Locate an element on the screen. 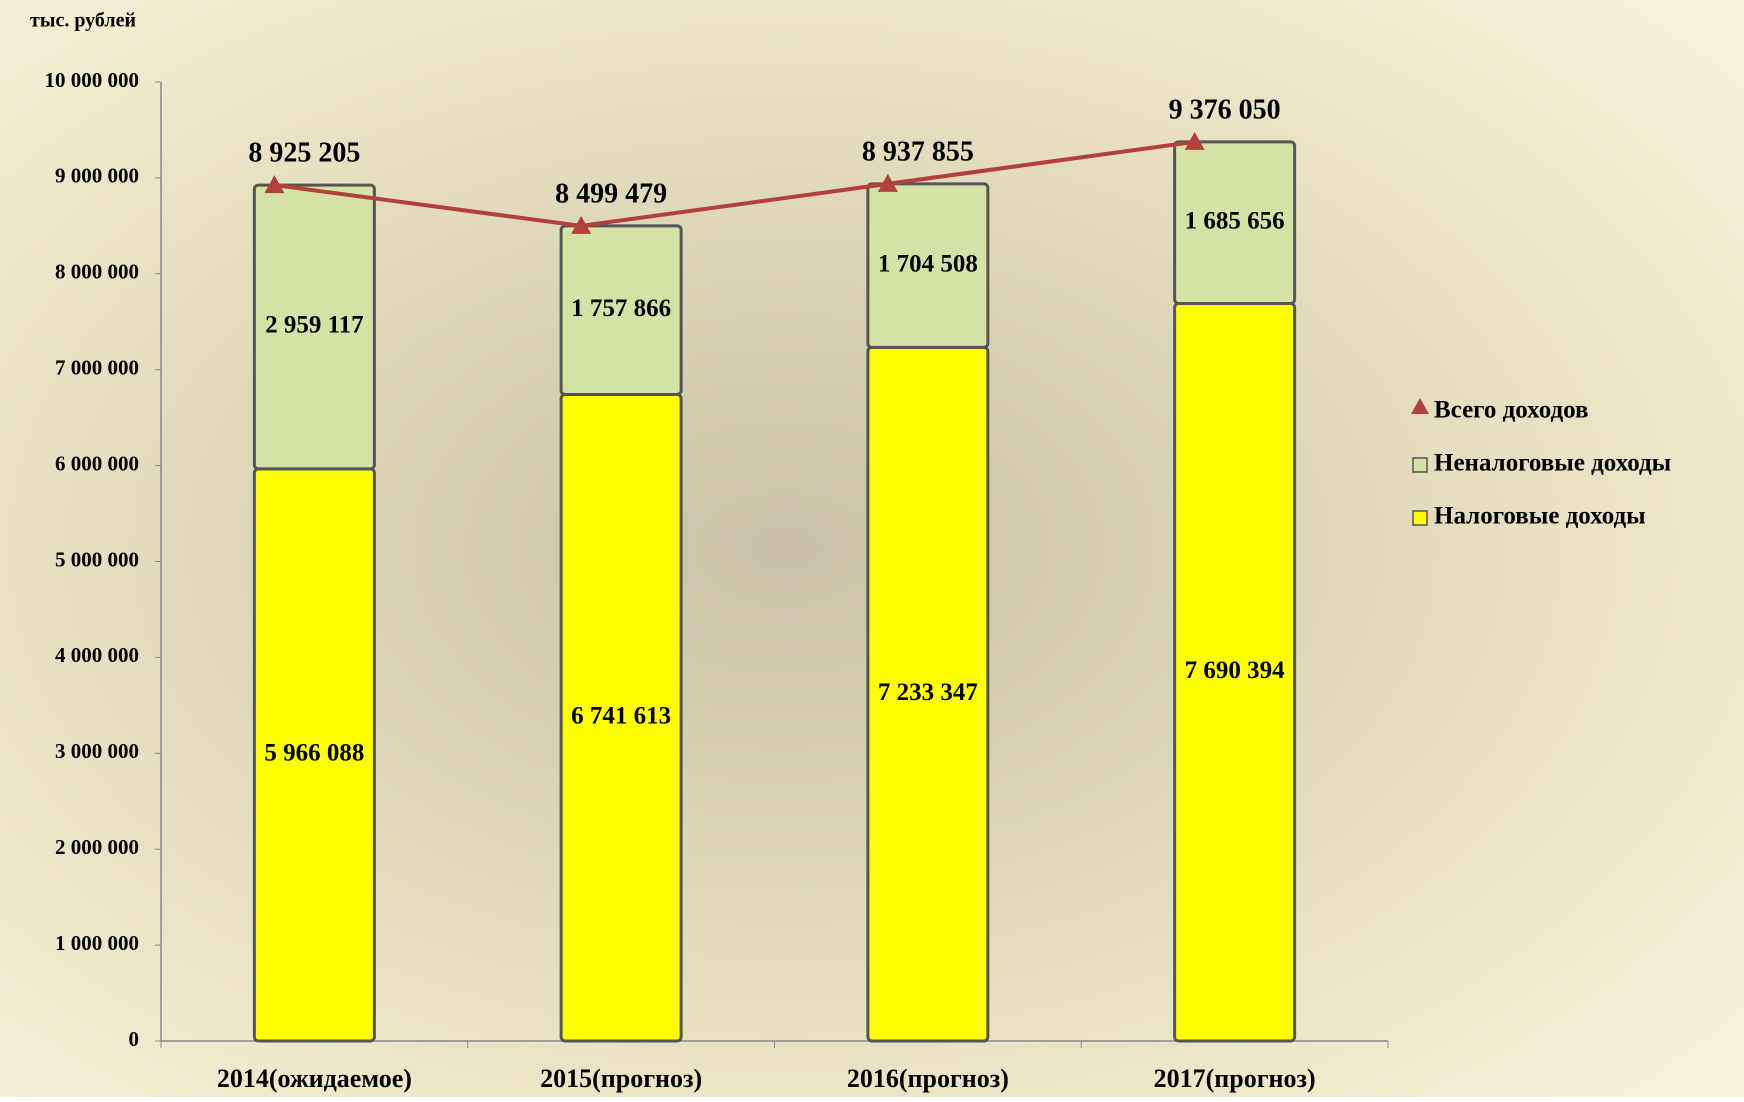  y-tick-label: 2 000 000 is located at coordinates (97, 847).